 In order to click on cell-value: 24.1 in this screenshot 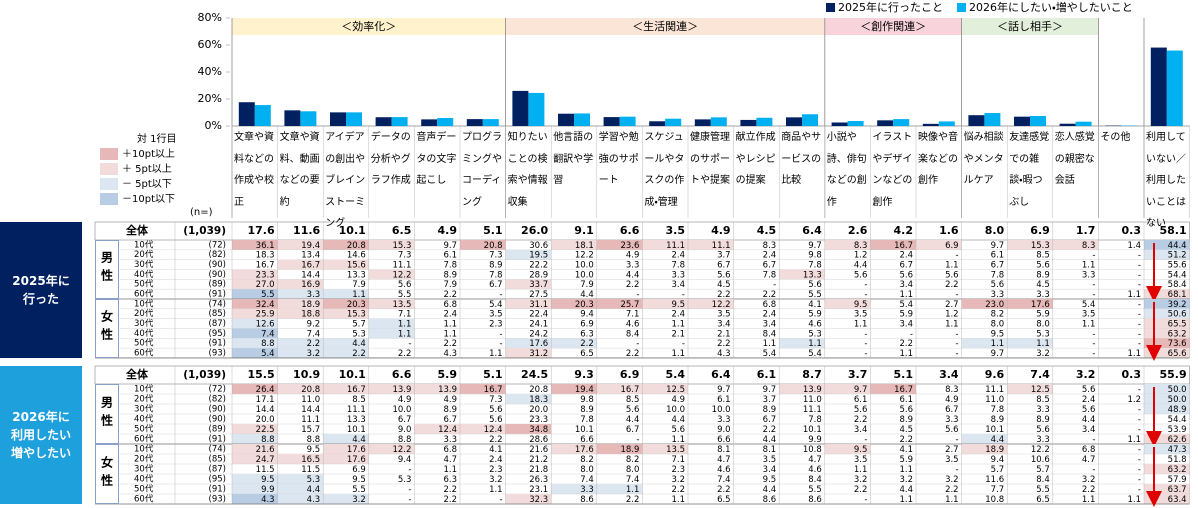, I will do `click(538, 325)`.